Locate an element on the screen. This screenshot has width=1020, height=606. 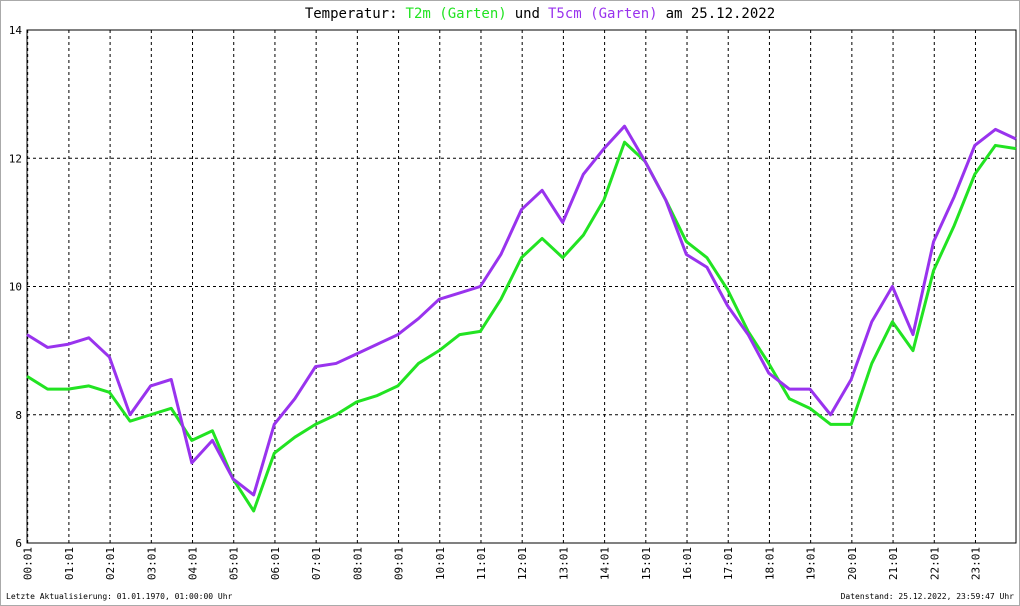
x-tick-label: 13:01 is located at coordinates (563, 563).